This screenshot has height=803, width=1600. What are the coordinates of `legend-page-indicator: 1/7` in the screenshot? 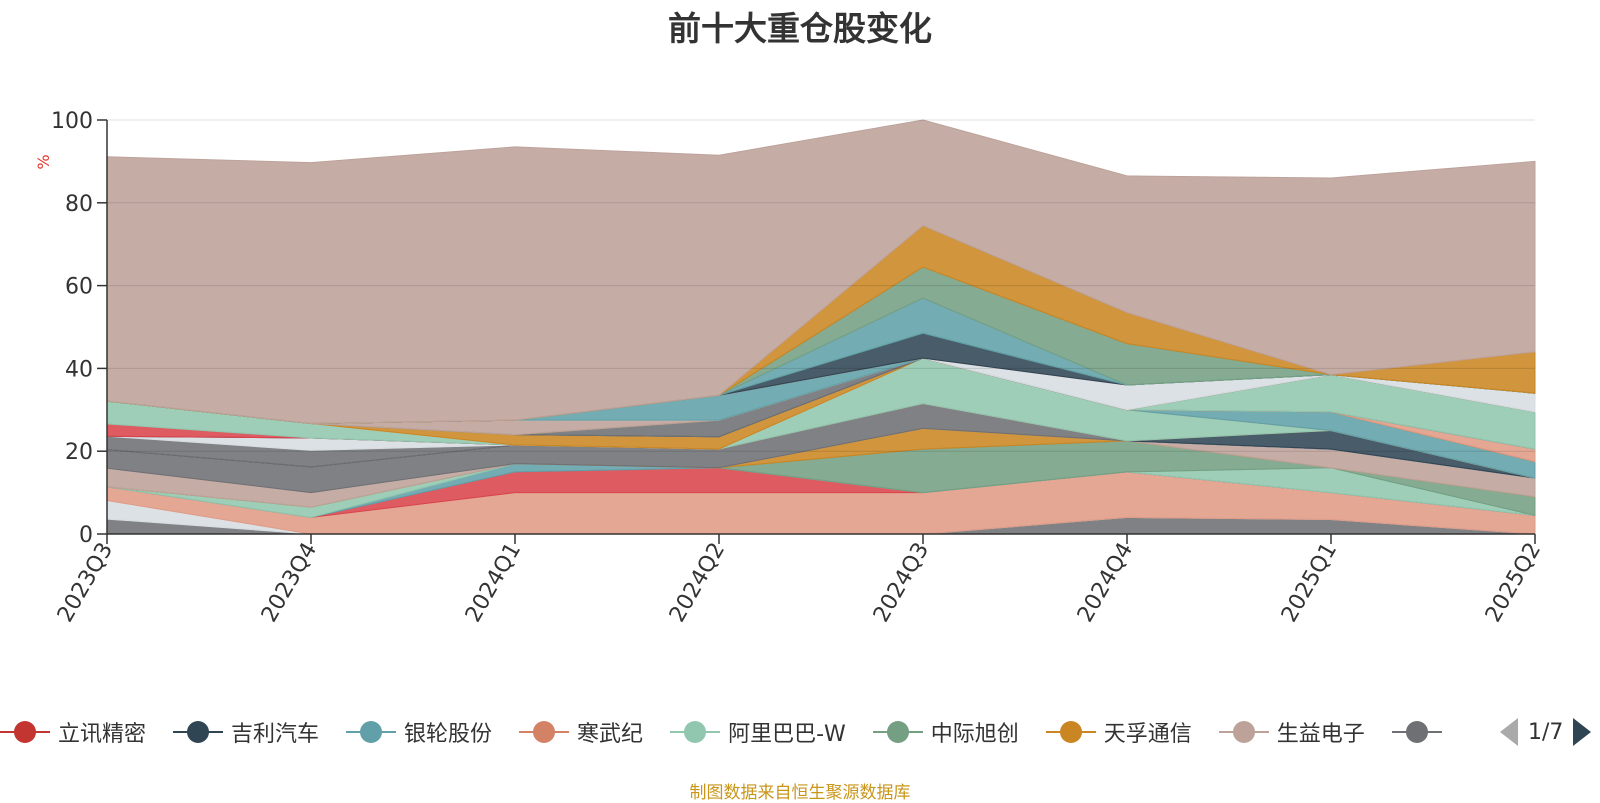 It's located at (1546, 732).